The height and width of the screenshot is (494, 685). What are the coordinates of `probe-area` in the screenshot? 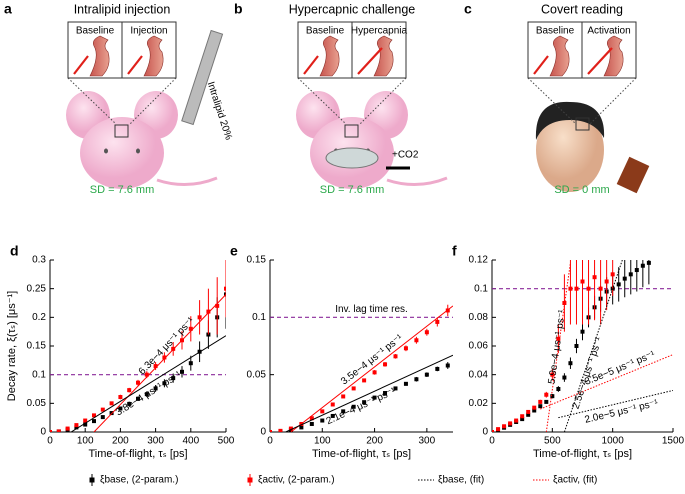 It's located at (351, 131).